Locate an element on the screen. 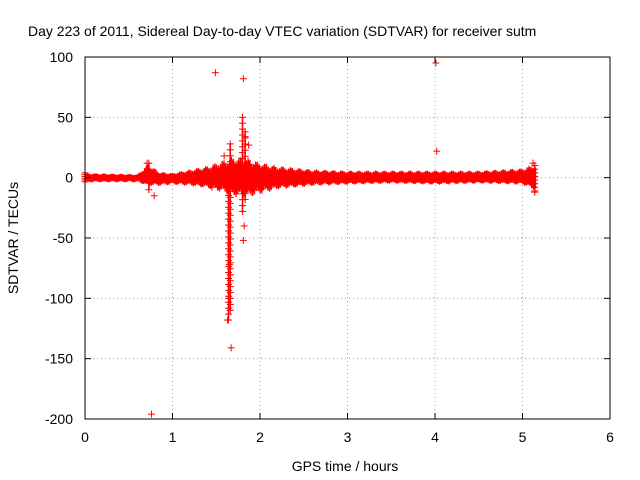 This screenshot has height=480, width=640. y-tick-label: 0 is located at coordinates (69, 178).